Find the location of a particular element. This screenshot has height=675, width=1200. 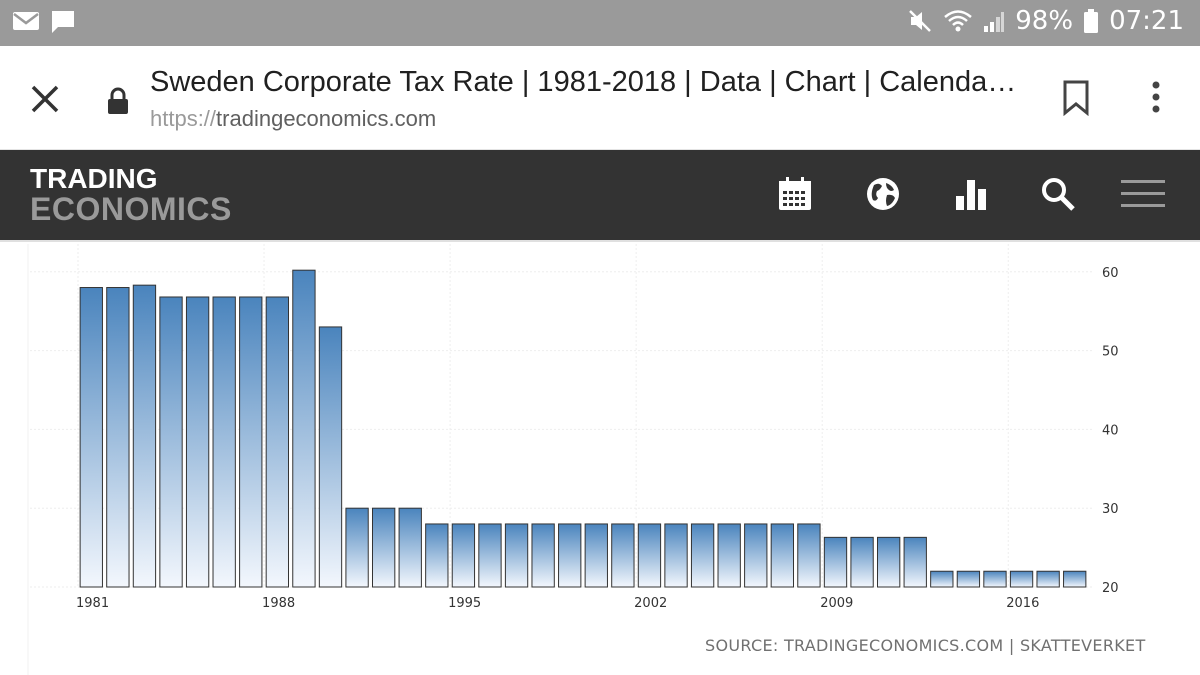

wifi-icon is located at coordinates (958, 21).